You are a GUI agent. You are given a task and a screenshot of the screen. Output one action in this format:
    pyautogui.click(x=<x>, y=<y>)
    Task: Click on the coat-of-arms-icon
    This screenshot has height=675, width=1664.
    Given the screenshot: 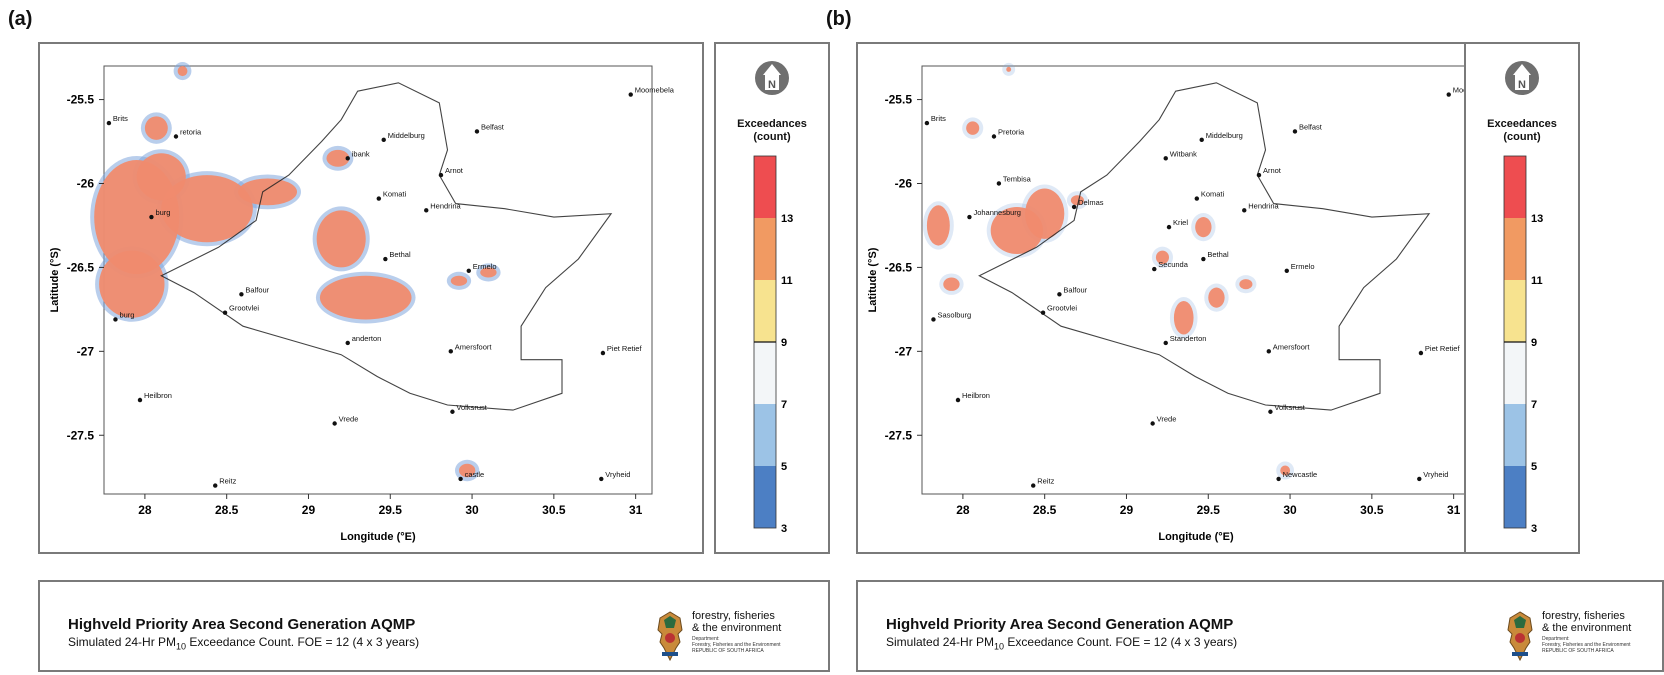 What is the action you would take?
    pyautogui.click(x=1520, y=636)
    